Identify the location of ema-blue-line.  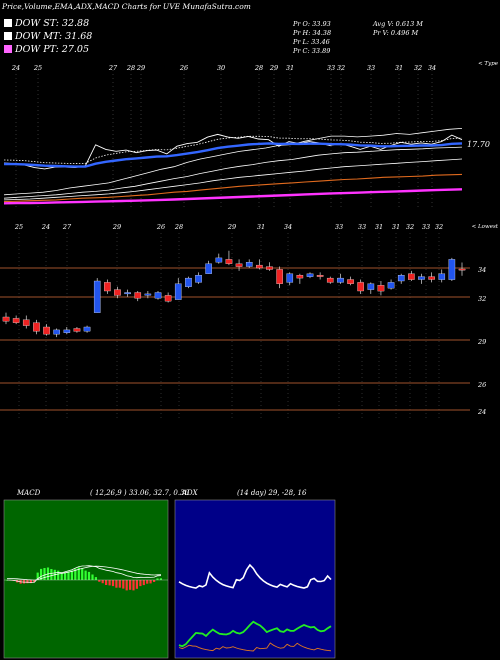
(233, 155).